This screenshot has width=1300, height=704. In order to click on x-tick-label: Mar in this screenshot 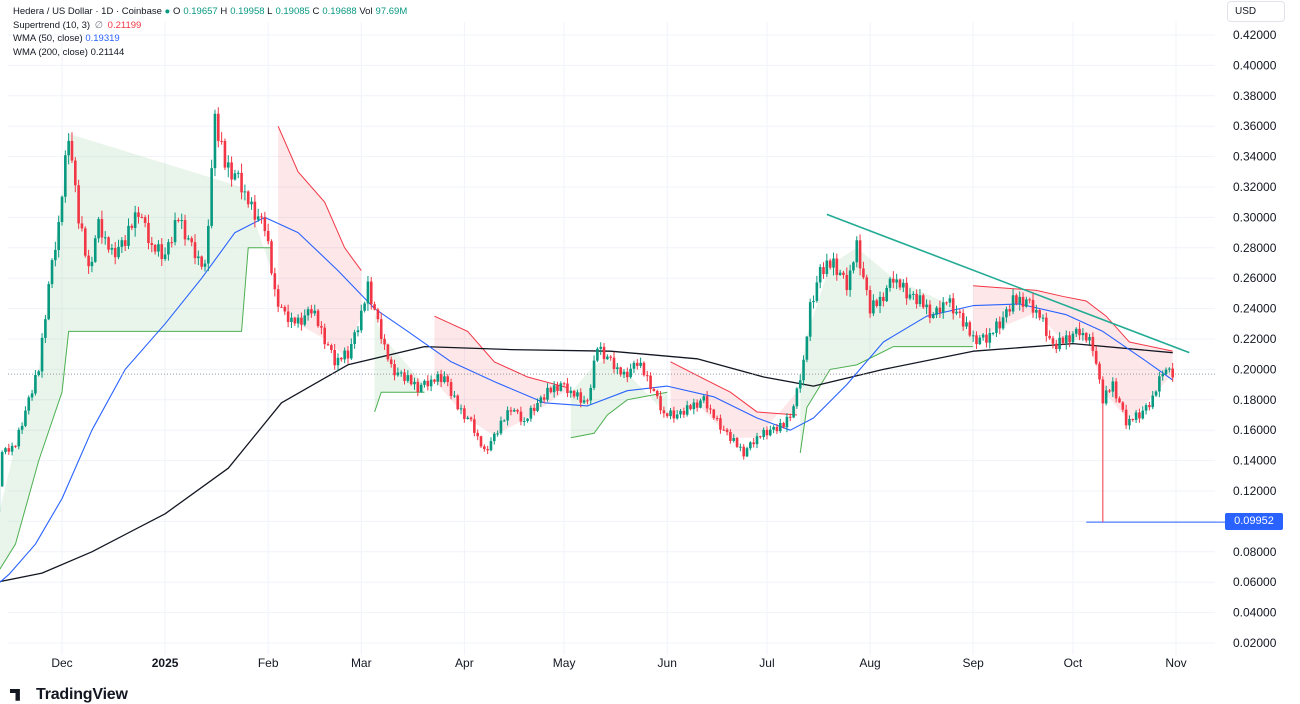, I will do `click(361, 663)`.